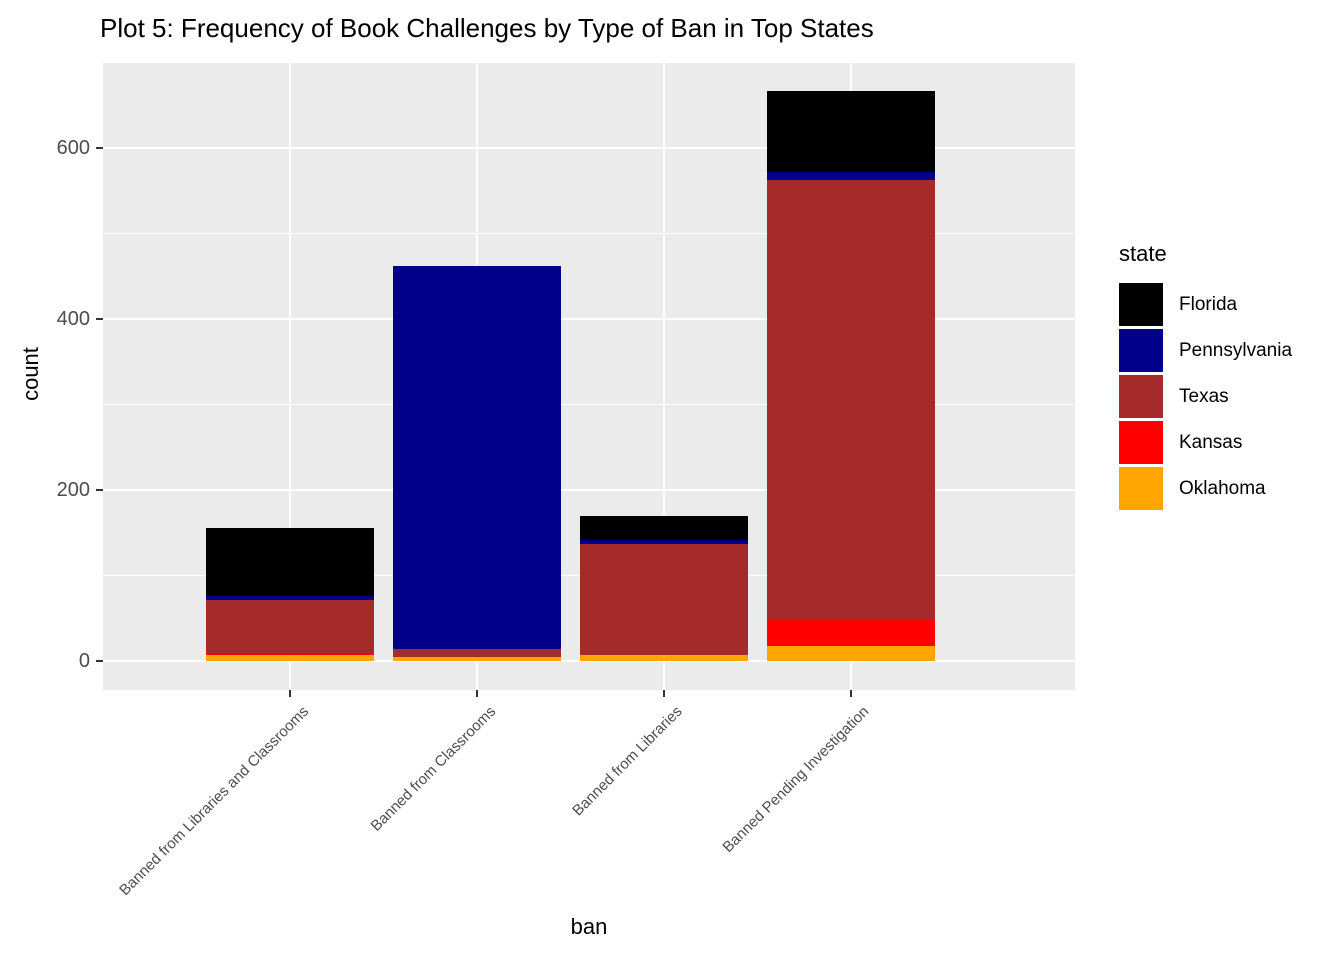  Describe the element at coordinates (1211, 442) in the screenshot. I see `legend-label-kansas: Kansas` at that location.